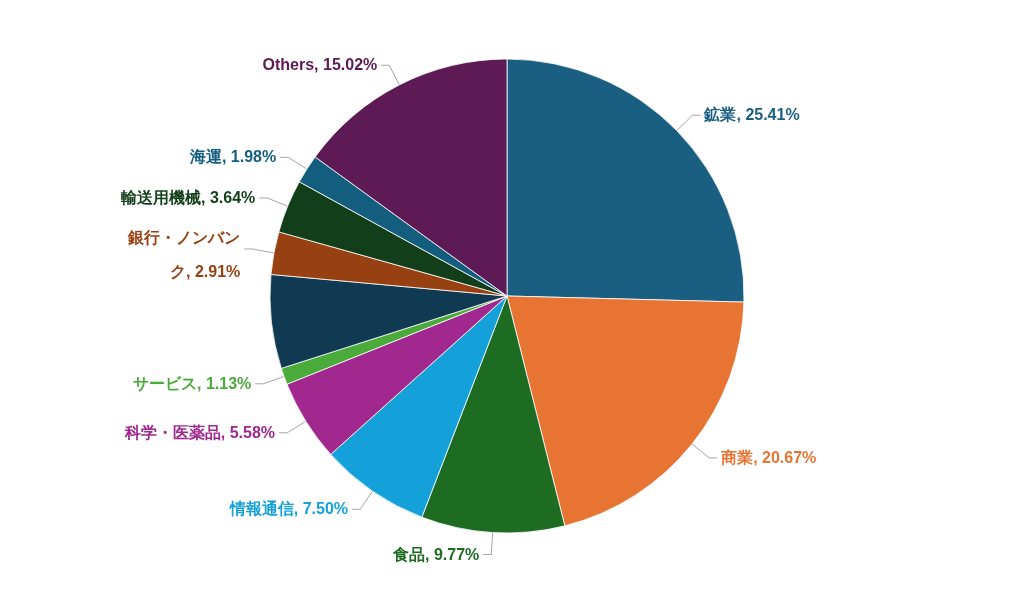 The image size is (1013, 593). What do you see at coordinates (751, 115) in the screenshot?
I see `slice-label: 鉱業, 25.41%` at bounding box center [751, 115].